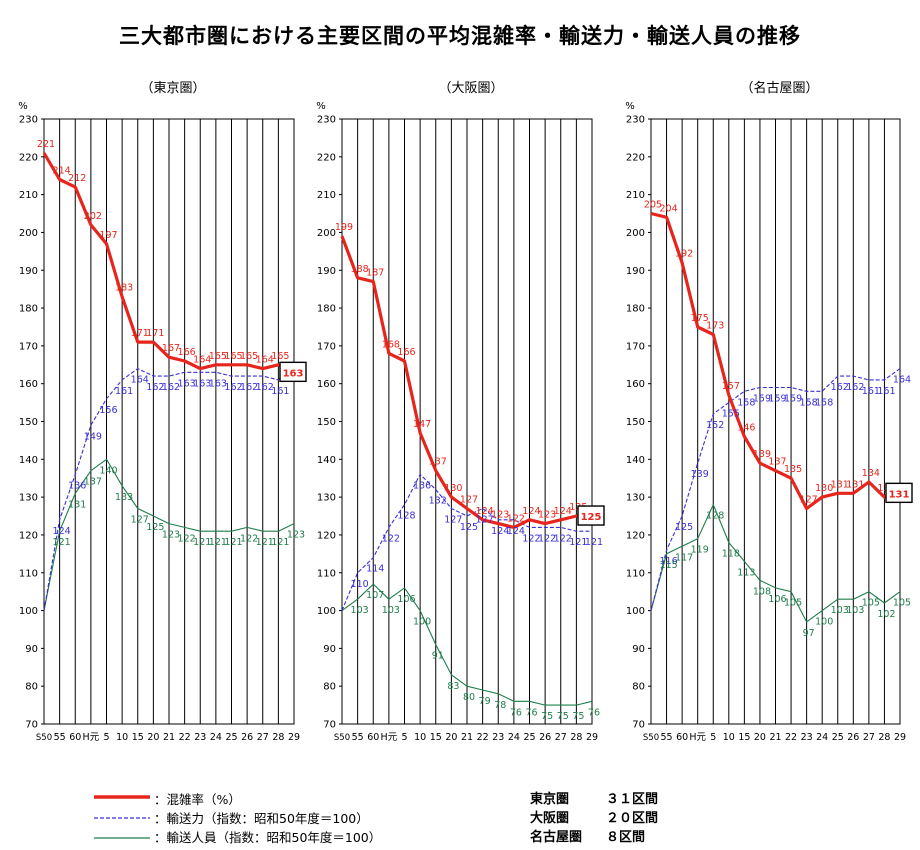  I want to click on data-label-congestion: 221, so click(46, 144).